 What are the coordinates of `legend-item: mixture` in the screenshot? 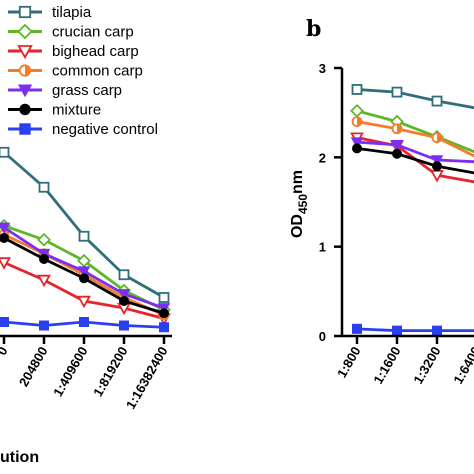 It's located at (54, 110).